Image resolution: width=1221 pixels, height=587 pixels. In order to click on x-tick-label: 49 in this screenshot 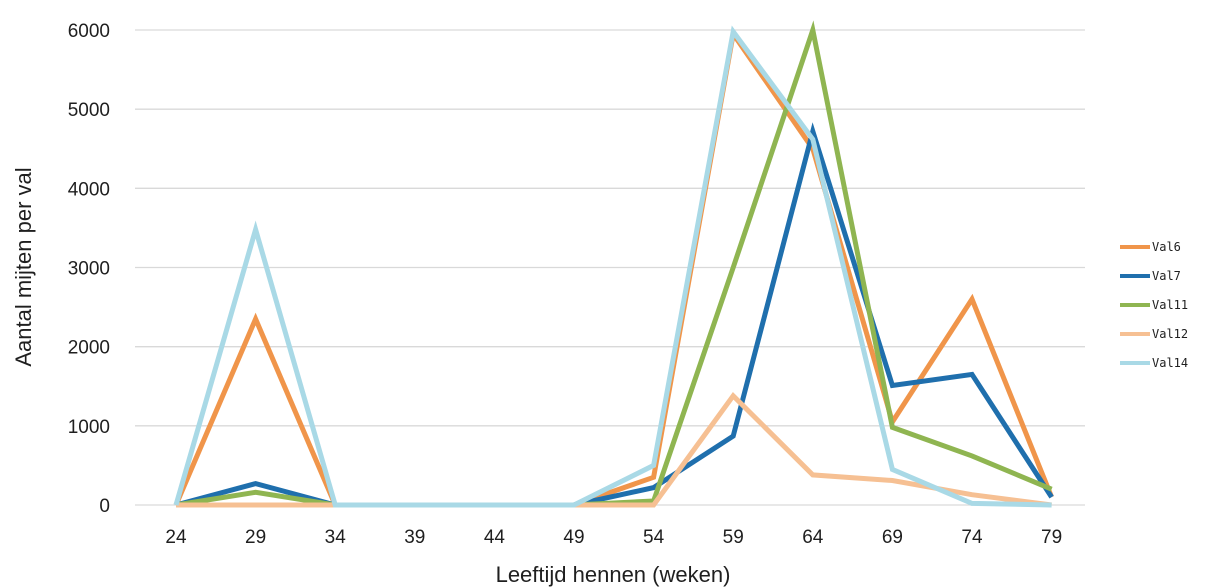, I will do `click(573, 537)`.